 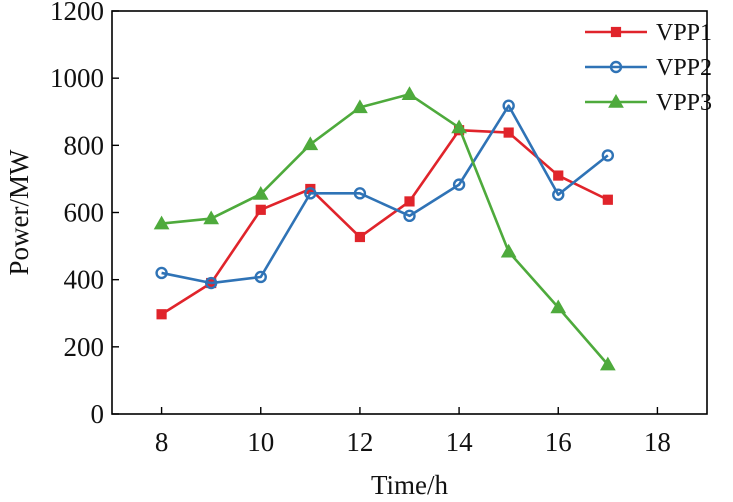 What do you see at coordinates (616, 100) in the screenshot?
I see `legend-marker-vpp3` at bounding box center [616, 100].